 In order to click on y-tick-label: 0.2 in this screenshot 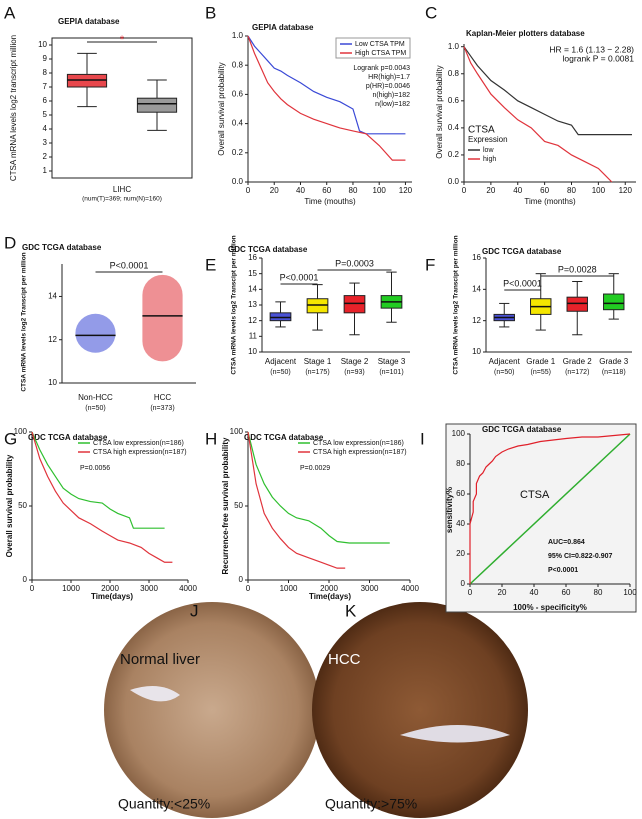, I will do `click(238, 152)`.